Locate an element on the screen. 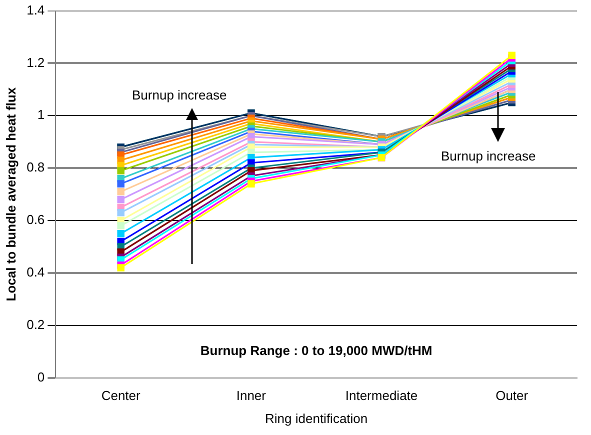  x-tick-label: Intermediate is located at coordinates (381, 396).